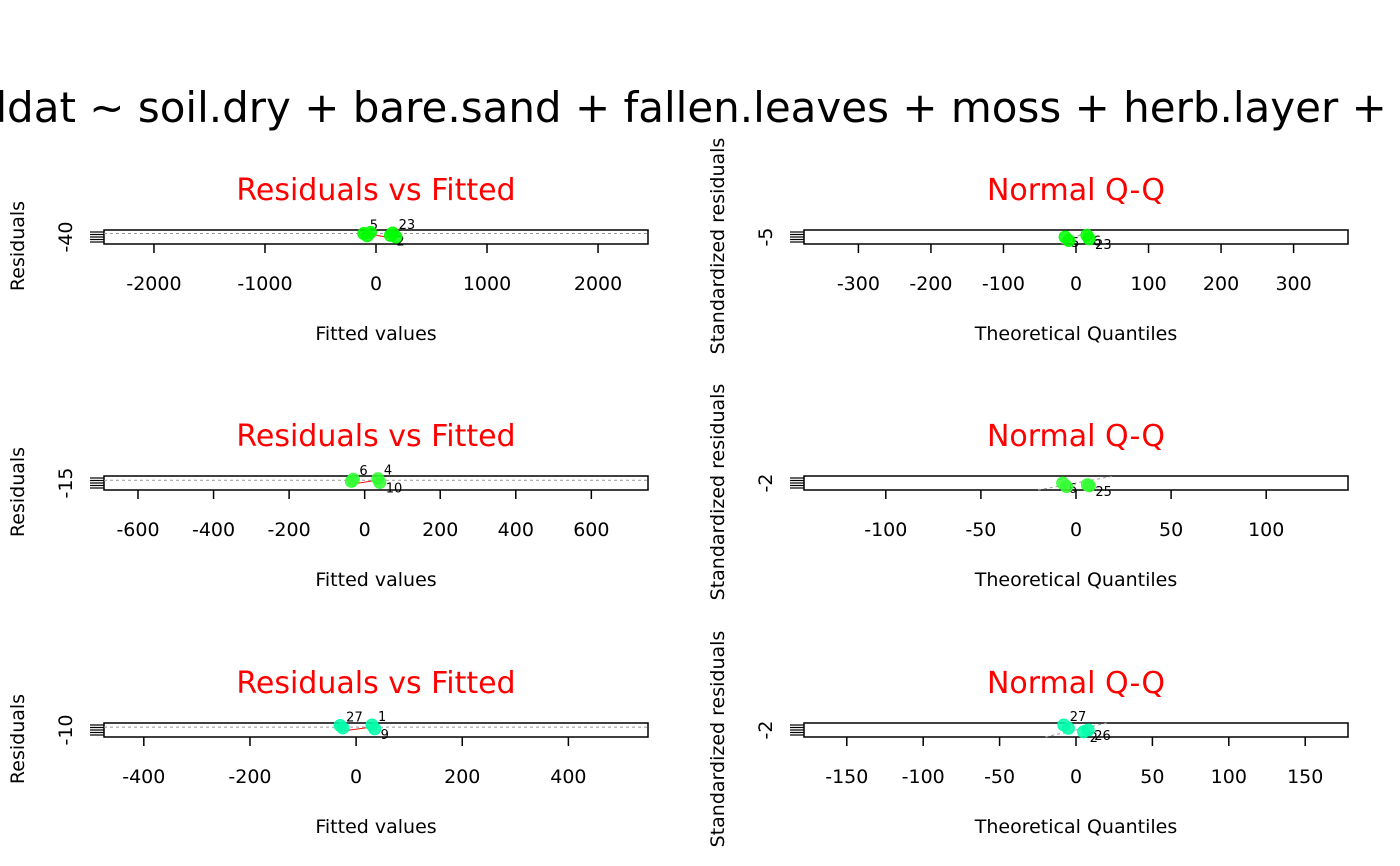 The height and width of the screenshot is (866, 1400). Describe the element at coordinates (858, 284) in the screenshot. I see `x-tick-label: -300` at that location.